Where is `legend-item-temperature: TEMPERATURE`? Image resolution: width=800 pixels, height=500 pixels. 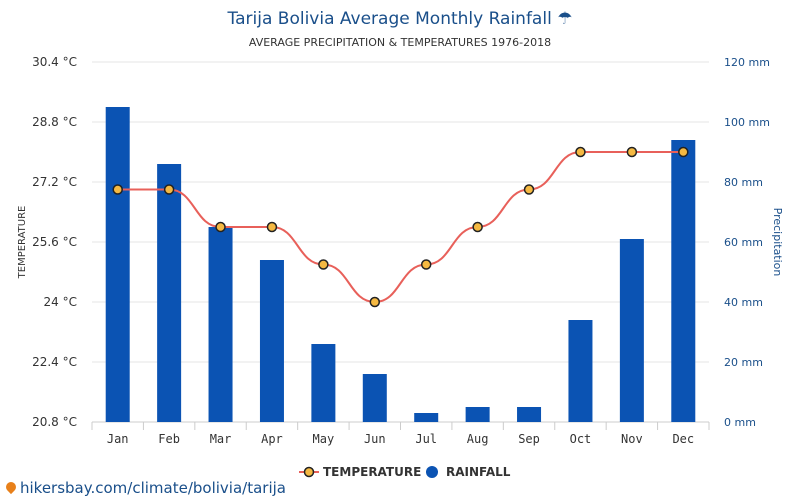
legend-item-temperature: TEMPERATURE is located at coordinates (360, 472).